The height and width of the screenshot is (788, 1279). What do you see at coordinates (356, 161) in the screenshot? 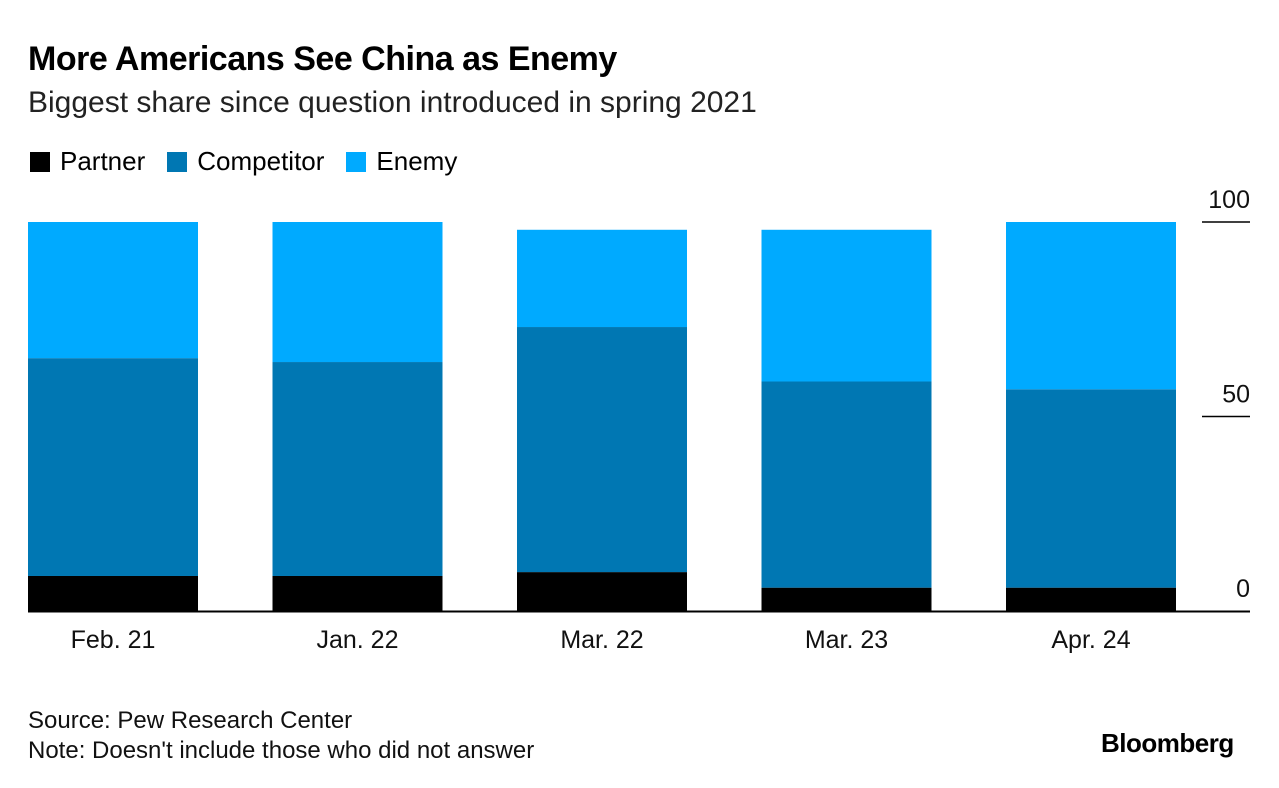
I see `legend-swatch-enemy` at bounding box center [356, 161].